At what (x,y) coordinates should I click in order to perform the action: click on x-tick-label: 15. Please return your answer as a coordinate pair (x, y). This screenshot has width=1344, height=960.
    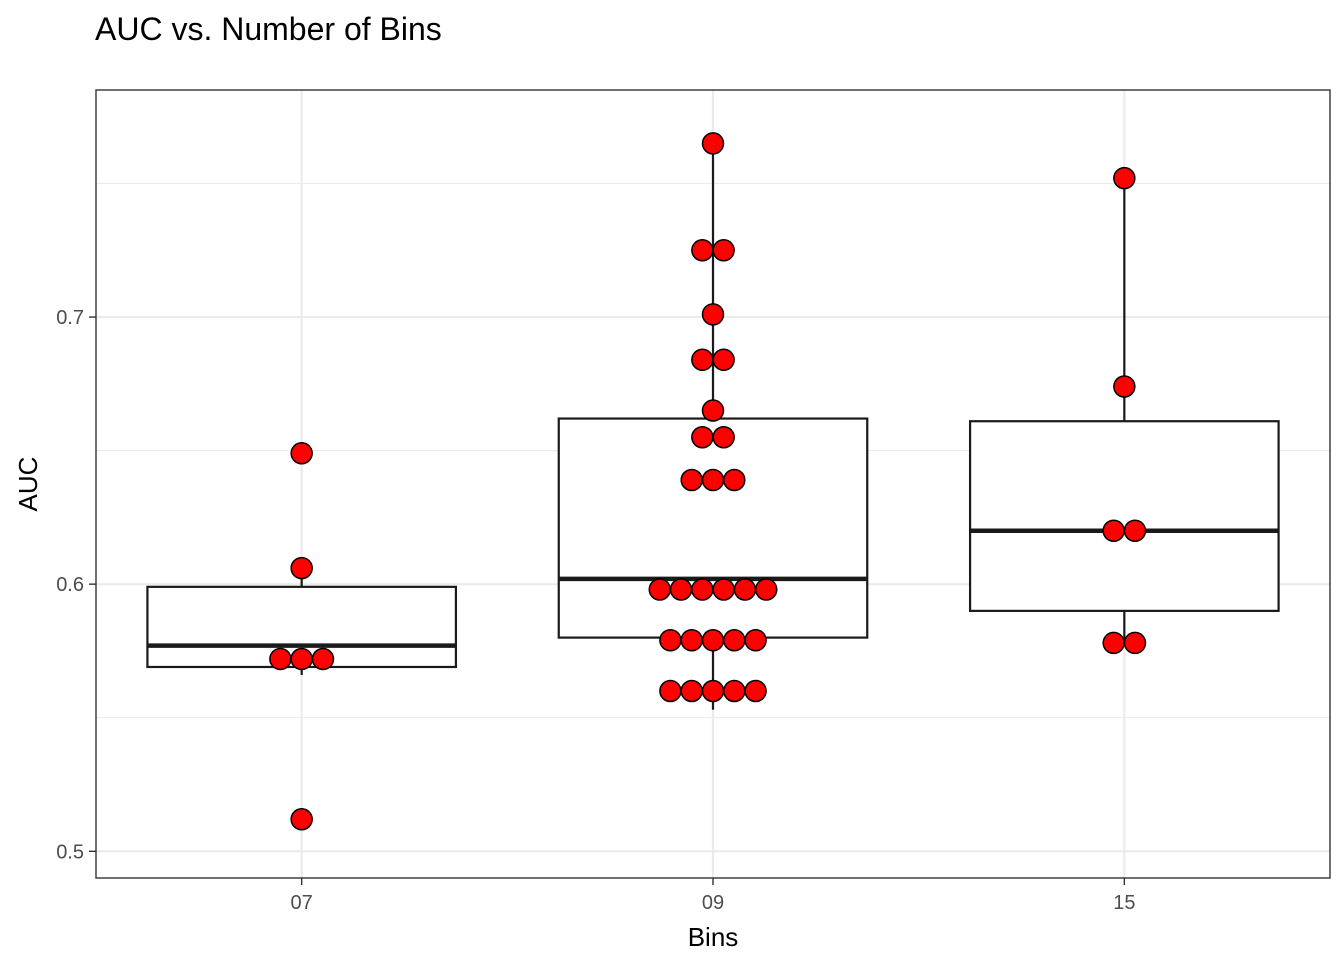
    Looking at the image, I should click on (1124, 903).